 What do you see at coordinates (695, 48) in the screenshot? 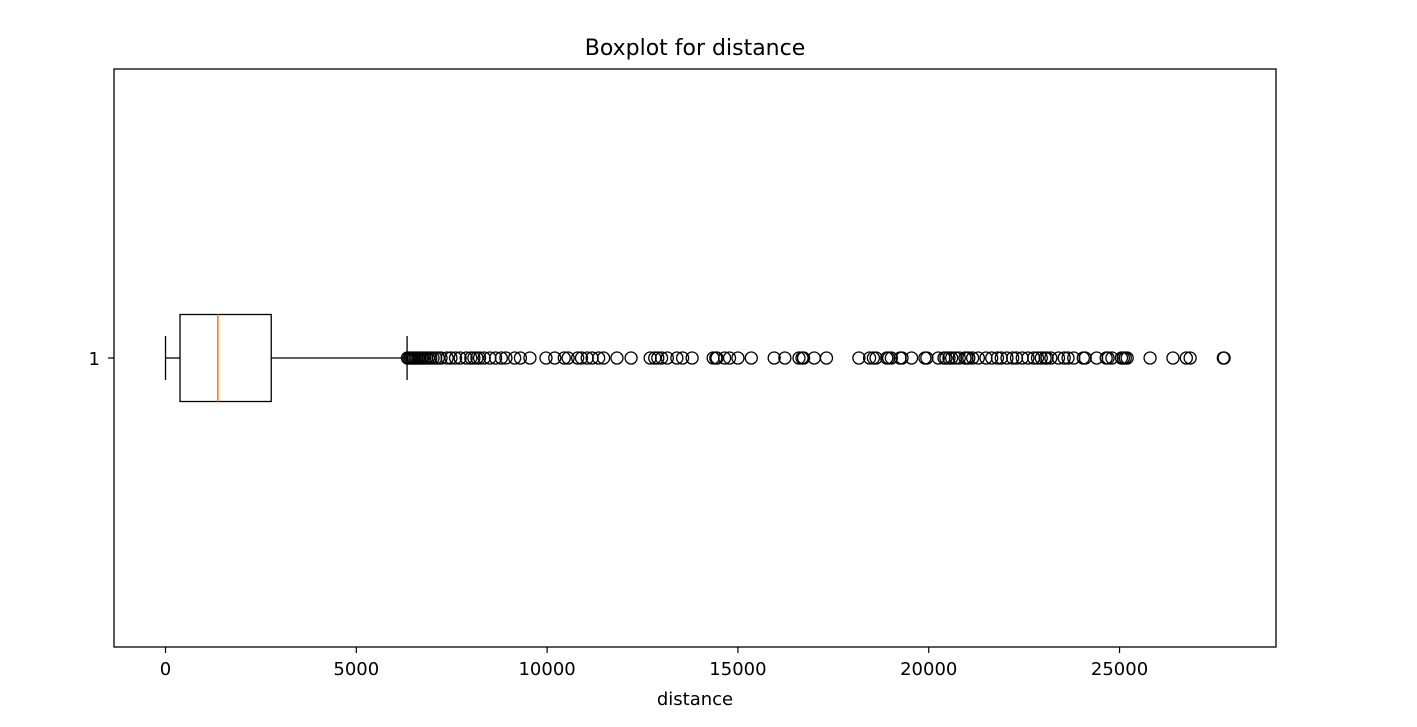
I see `chart-title: Boxplot for distance` at bounding box center [695, 48].